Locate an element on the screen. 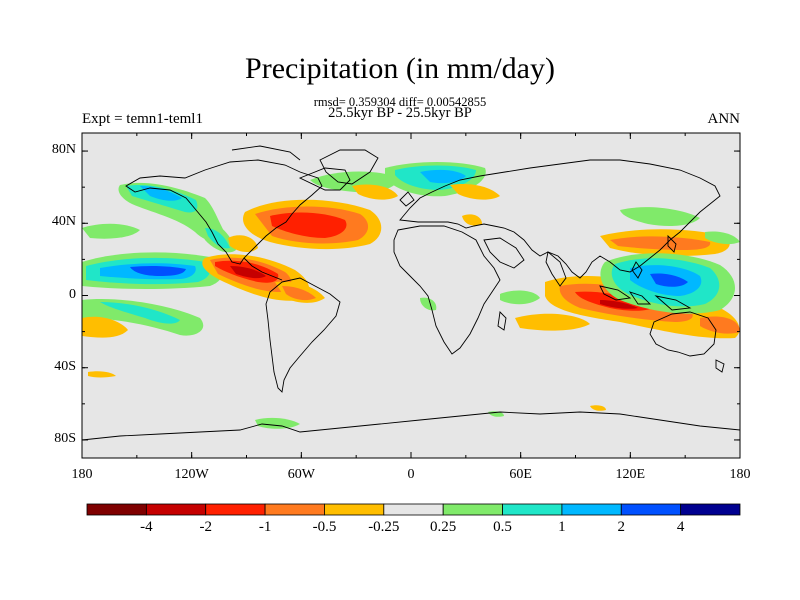 This screenshot has height=600, width=800. colorbar-label: 4 is located at coordinates (680, 527).